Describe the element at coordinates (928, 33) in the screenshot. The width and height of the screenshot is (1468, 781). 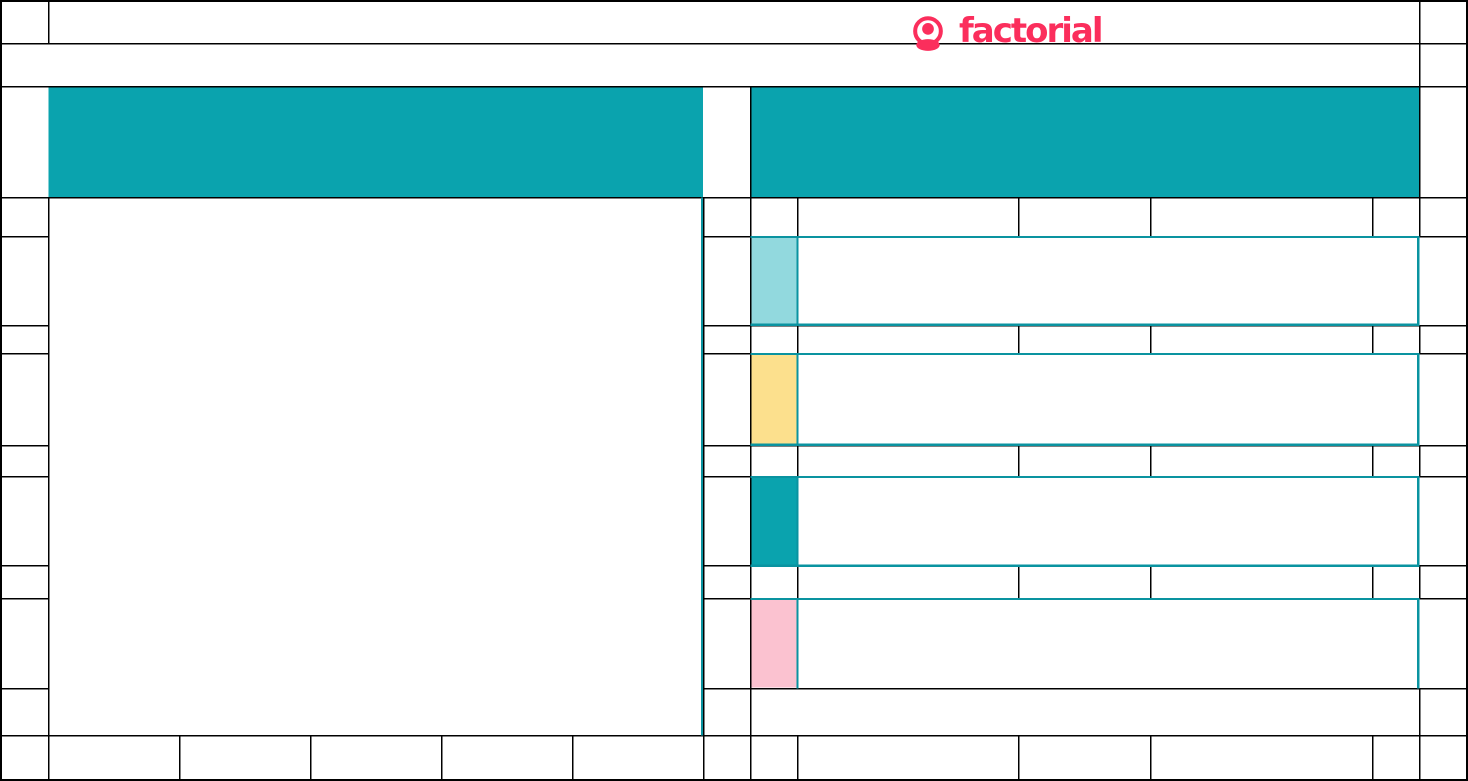
I see `factorial-person-icon` at that location.